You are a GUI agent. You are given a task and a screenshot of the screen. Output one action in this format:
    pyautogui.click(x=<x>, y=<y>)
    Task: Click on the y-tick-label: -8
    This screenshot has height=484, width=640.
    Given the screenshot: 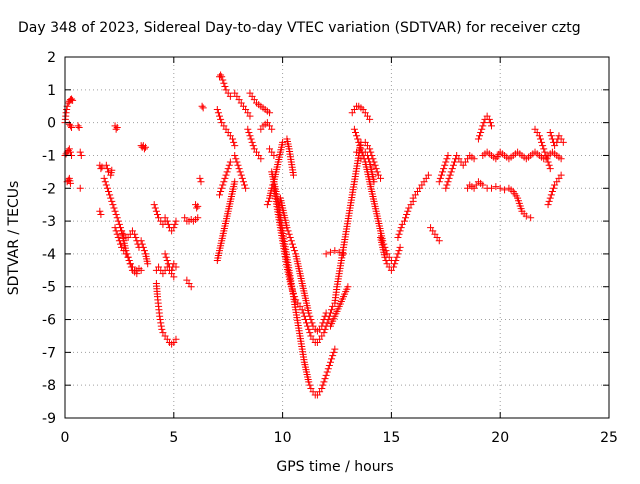 What is the action you would take?
    pyautogui.click(x=49, y=386)
    